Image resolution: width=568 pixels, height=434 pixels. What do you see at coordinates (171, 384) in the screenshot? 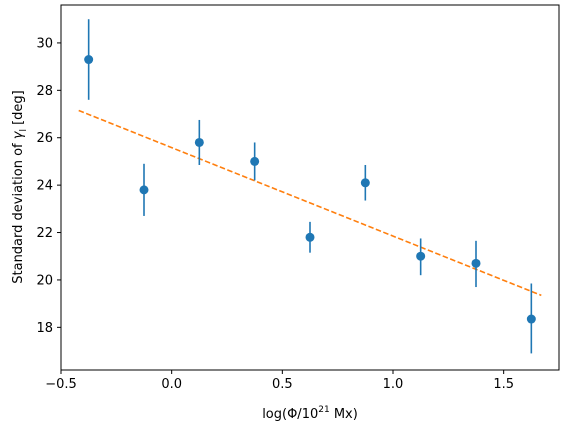
I see `x-tick-label: 0.0` at bounding box center [171, 384].